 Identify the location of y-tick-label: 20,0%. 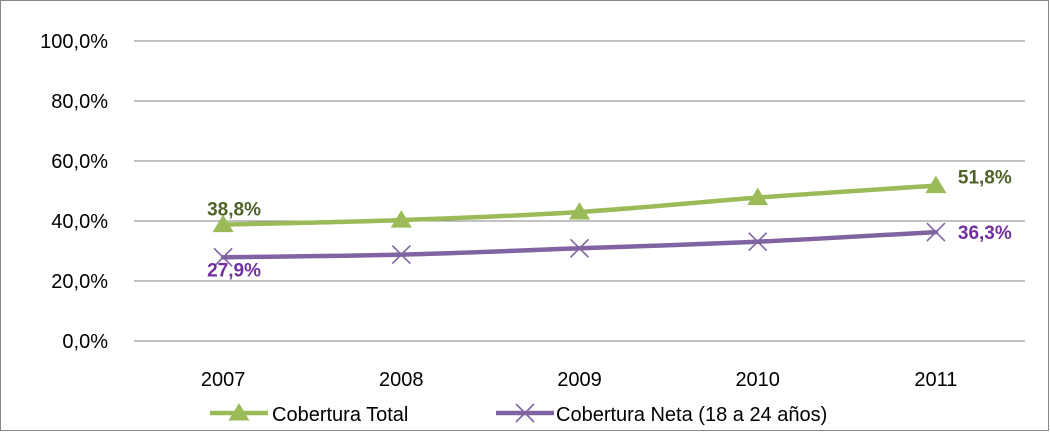
(79, 282).